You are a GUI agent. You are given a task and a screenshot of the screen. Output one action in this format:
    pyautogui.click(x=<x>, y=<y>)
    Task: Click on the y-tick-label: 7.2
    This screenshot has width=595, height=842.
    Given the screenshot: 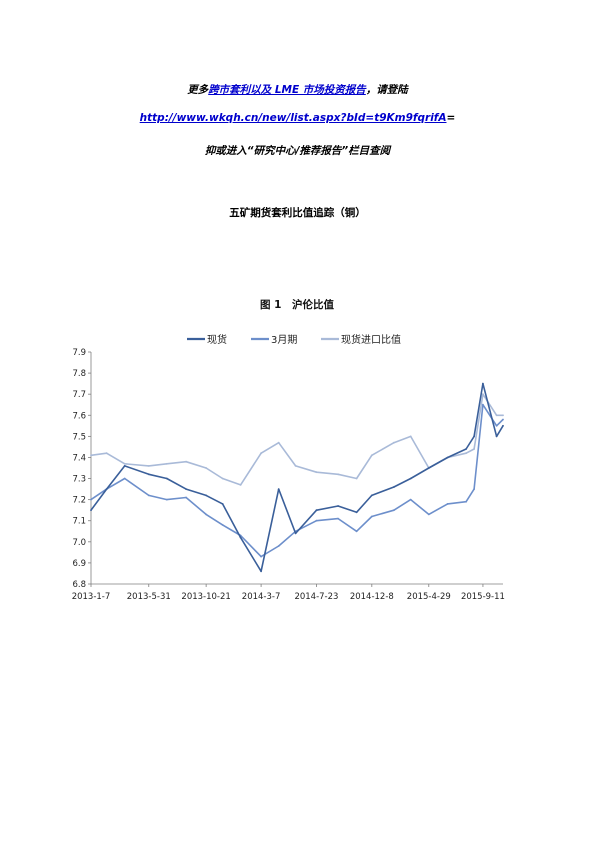 What is the action you would take?
    pyautogui.click(x=79, y=501)
    